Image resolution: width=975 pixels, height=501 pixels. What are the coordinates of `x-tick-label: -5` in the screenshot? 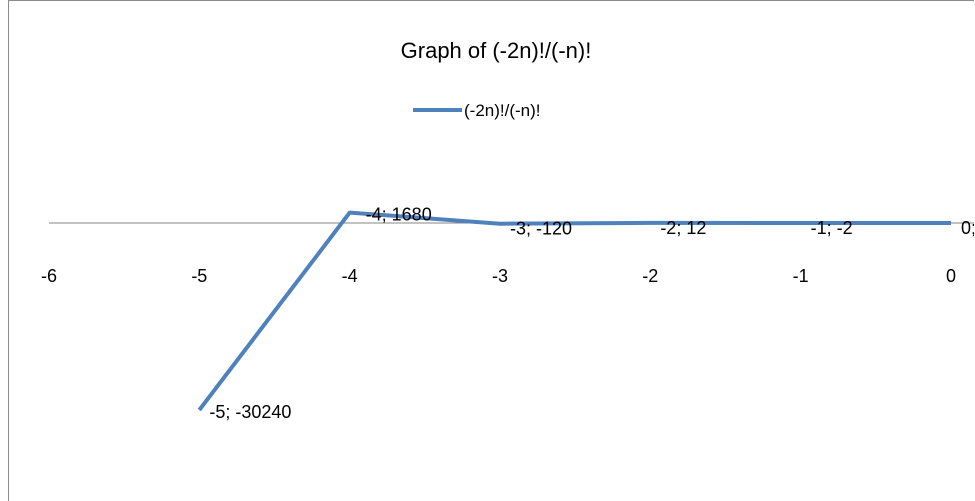 It's located at (199, 276).